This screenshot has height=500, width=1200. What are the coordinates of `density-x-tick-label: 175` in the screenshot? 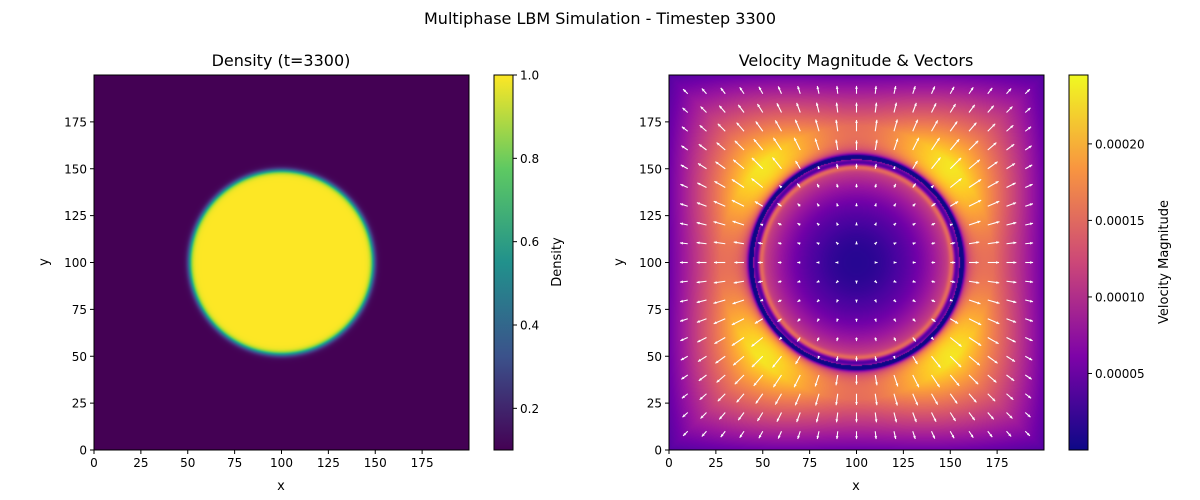 It's located at (422, 463).